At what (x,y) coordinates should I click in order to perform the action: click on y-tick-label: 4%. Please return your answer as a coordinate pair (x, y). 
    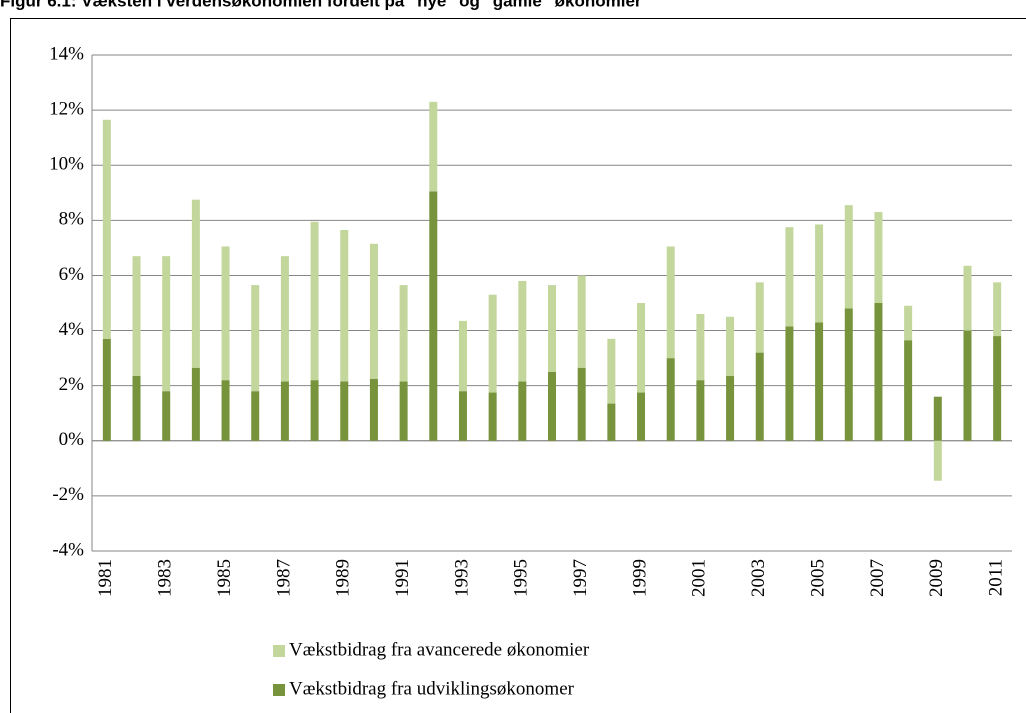
    Looking at the image, I should click on (72, 329).